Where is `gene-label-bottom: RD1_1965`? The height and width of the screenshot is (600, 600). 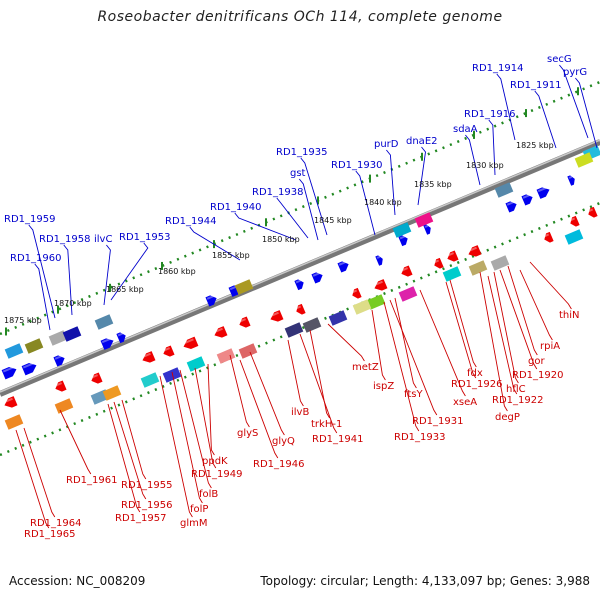
gene-label-bottom: RD1_1965 is located at coordinates (49, 534).